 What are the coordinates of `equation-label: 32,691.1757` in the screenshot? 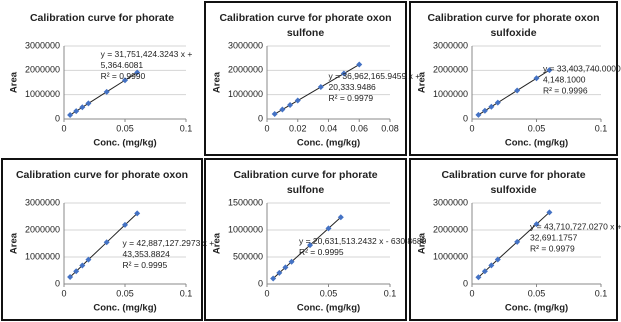 It's located at (554, 238).